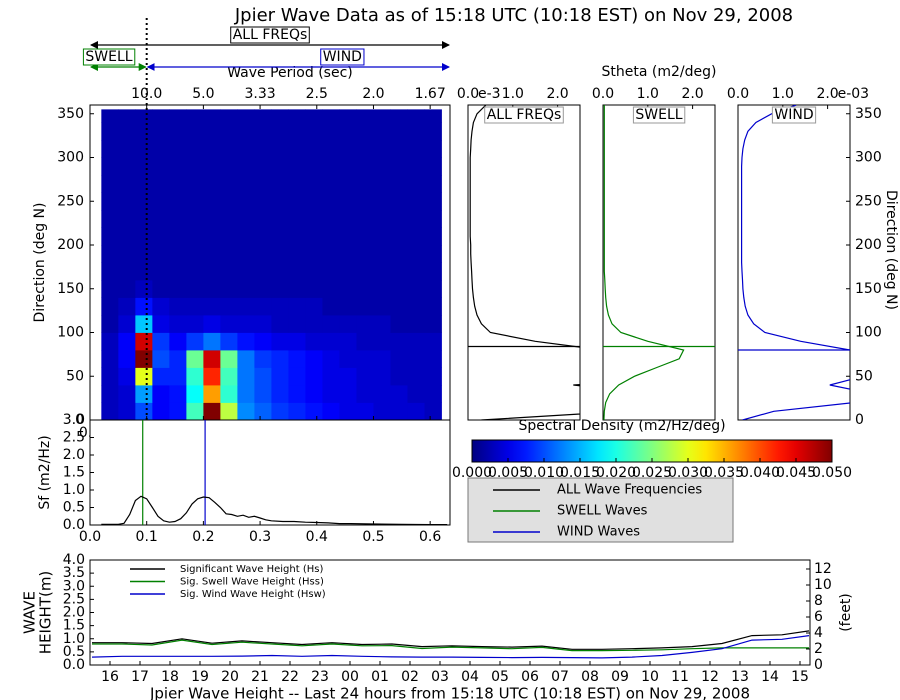  Describe the element at coordinates (859, 420) in the screenshot. I see `y-tick-label: 0` at that location.